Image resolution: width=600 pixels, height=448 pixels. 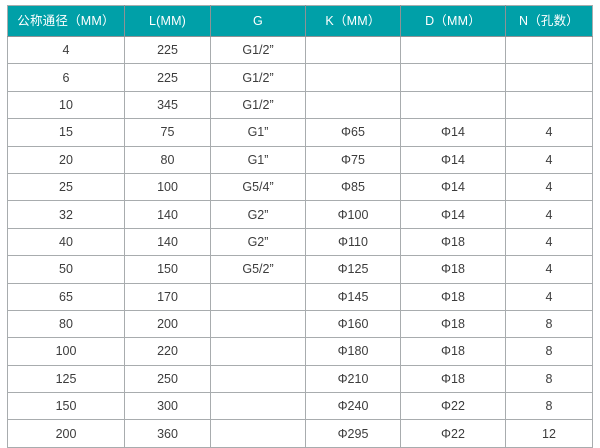 I want to click on table-row: 25 100 G5/4” Φ85 Φ14 4, so click(x=300, y=187).